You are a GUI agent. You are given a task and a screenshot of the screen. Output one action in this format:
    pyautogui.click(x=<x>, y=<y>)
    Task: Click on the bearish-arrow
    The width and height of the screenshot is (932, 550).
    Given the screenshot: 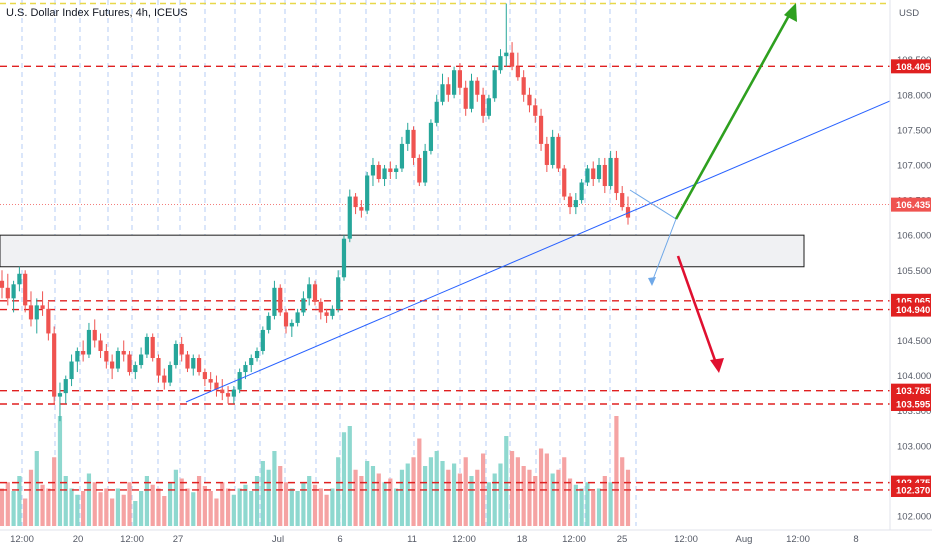 What is the action you would take?
    pyautogui.click(x=697, y=311)
    